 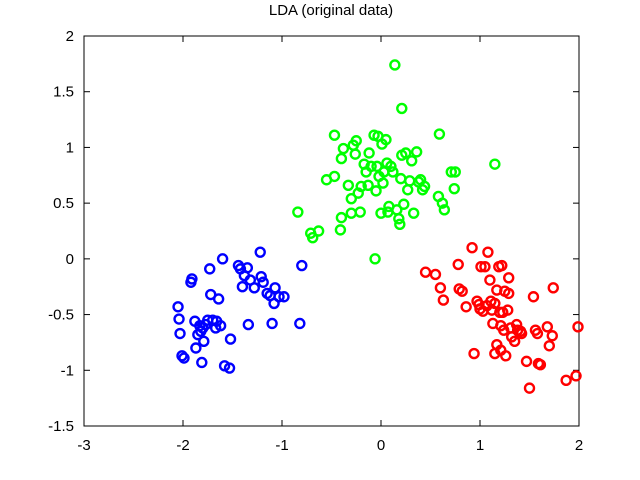 I want to click on y-tick-label: 2, so click(x=70, y=36).